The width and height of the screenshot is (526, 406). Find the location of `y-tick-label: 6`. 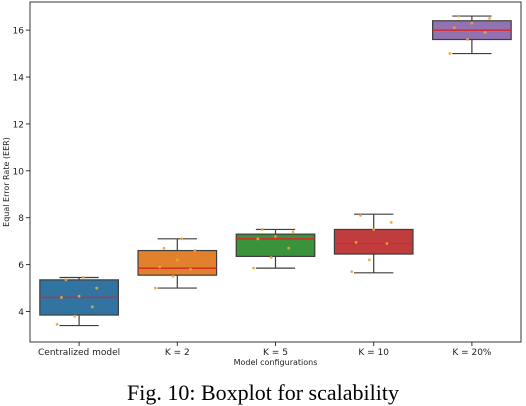

y-tick-label: 6 is located at coordinates (21, 266).